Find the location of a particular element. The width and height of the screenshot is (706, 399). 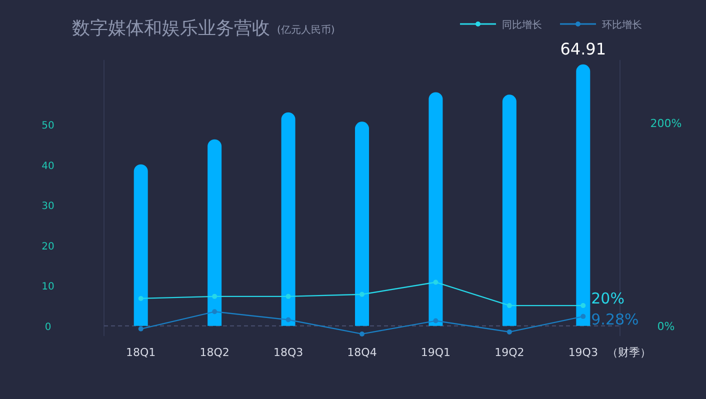

legend-label: 环比增长 is located at coordinates (622, 25).